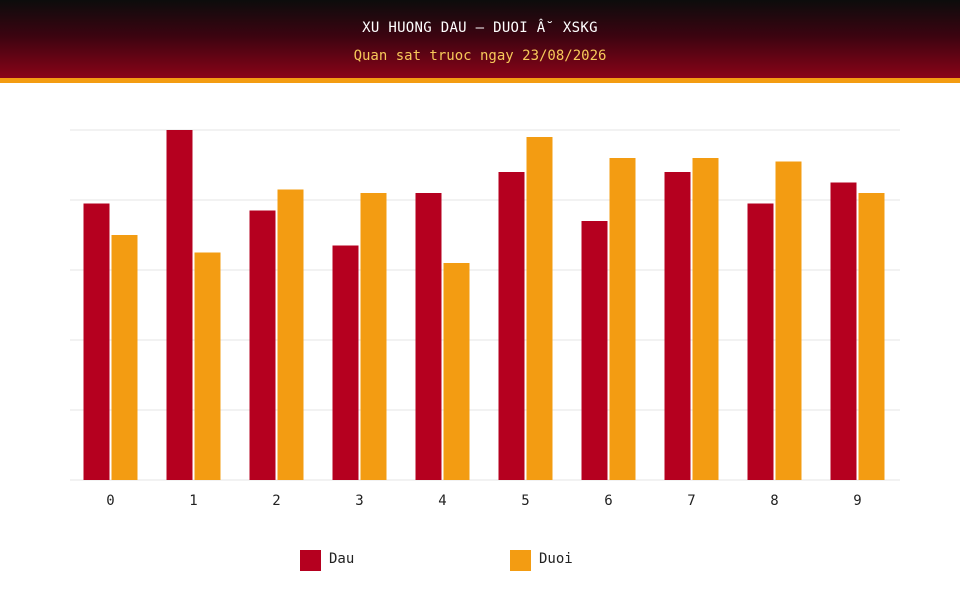 The width and height of the screenshot is (960, 610). I want to click on x-tick-label: 0, so click(110, 501).